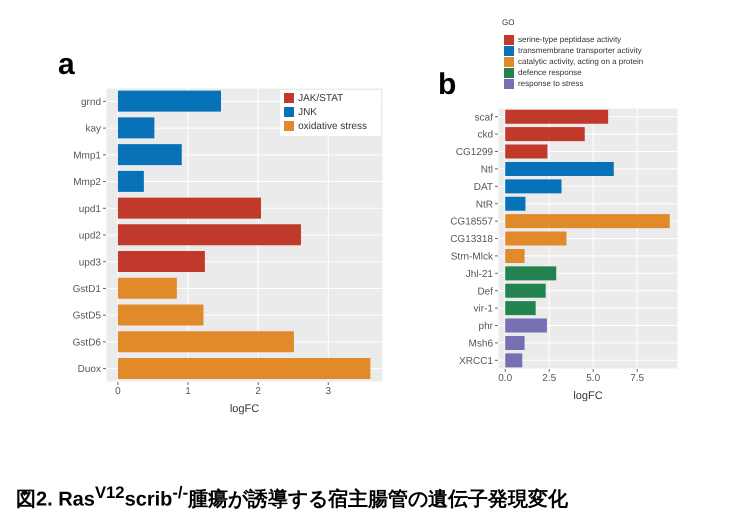  What do you see at coordinates (550, 72) in the screenshot?
I see `legend-label: defence response` at bounding box center [550, 72].